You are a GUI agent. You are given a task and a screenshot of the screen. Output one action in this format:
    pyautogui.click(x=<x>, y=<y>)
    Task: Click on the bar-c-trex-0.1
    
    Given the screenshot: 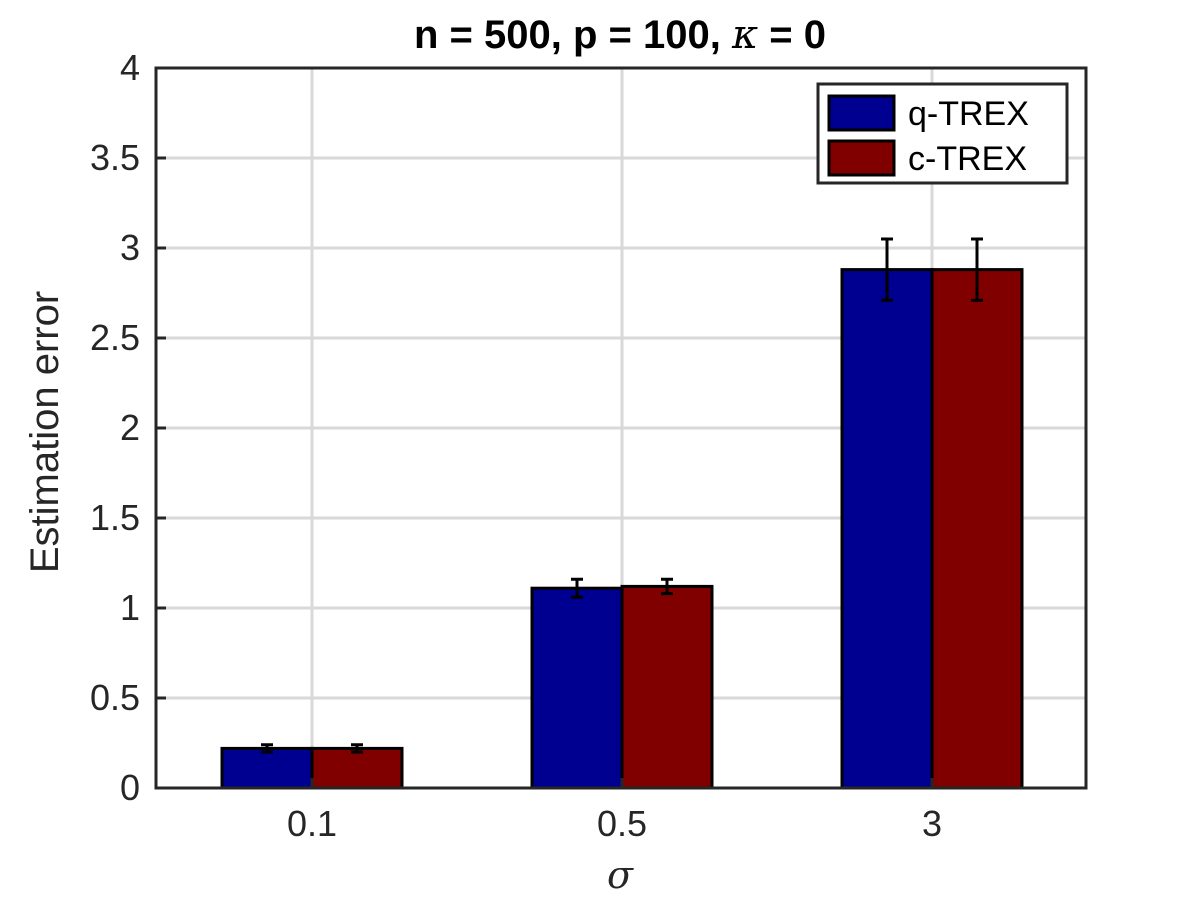 What is the action you would take?
    pyautogui.click(x=357, y=768)
    